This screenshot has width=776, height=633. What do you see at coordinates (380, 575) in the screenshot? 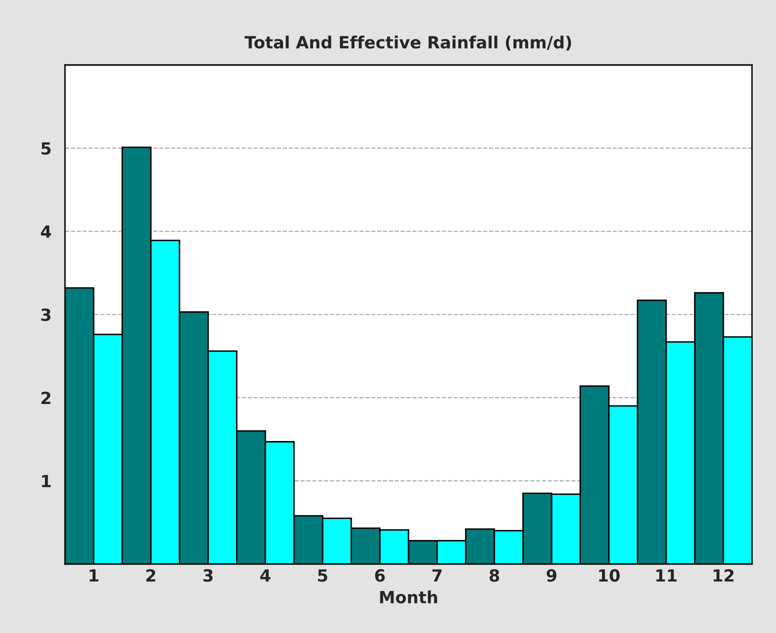
I see `x-tick-label: 6` at bounding box center [380, 575].